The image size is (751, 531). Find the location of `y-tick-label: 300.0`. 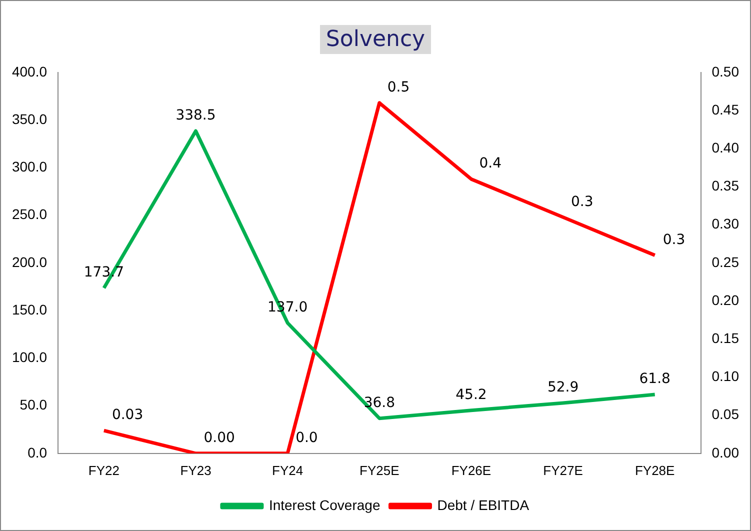

y-tick-label: 300.0 is located at coordinates (30, 166).